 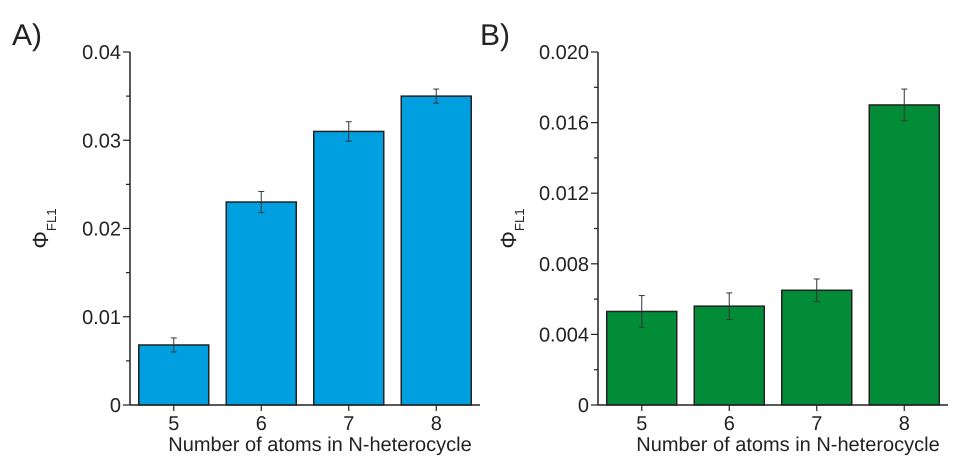 I want to click on chart-title: A), so click(x=27, y=35).